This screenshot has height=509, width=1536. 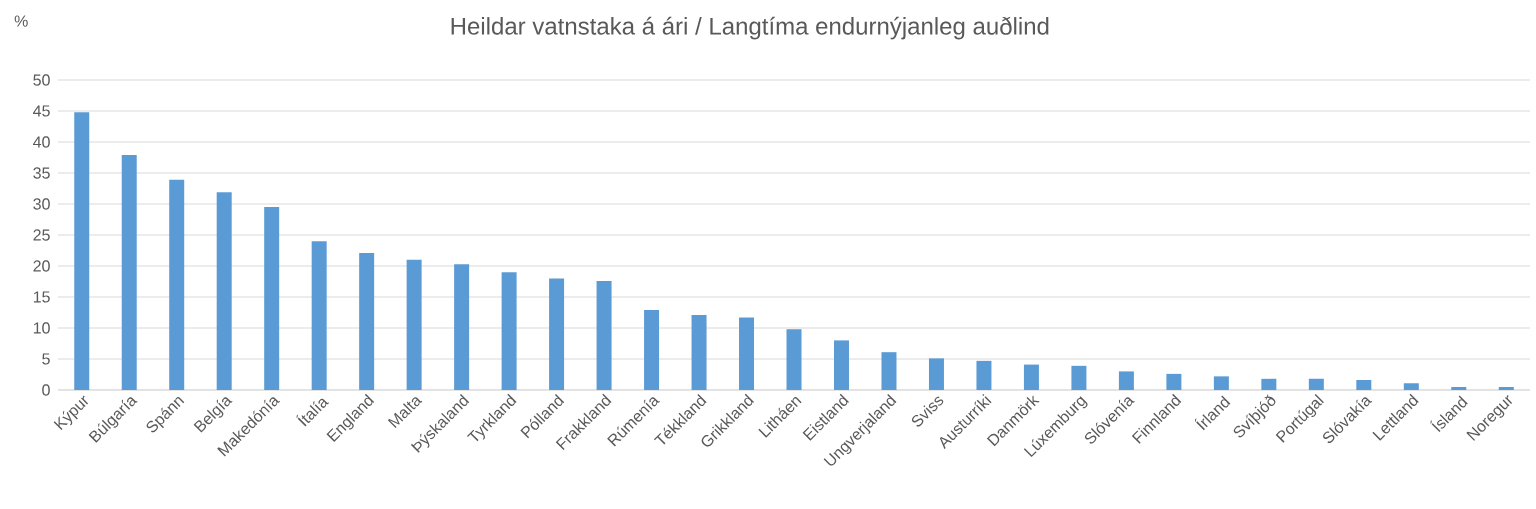 I want to click on y-tick-label: 35, so click(x=41, y=173).